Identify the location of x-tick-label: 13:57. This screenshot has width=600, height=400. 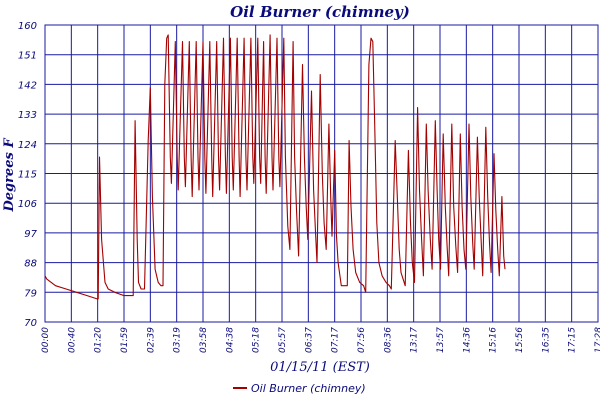
(441, 340).